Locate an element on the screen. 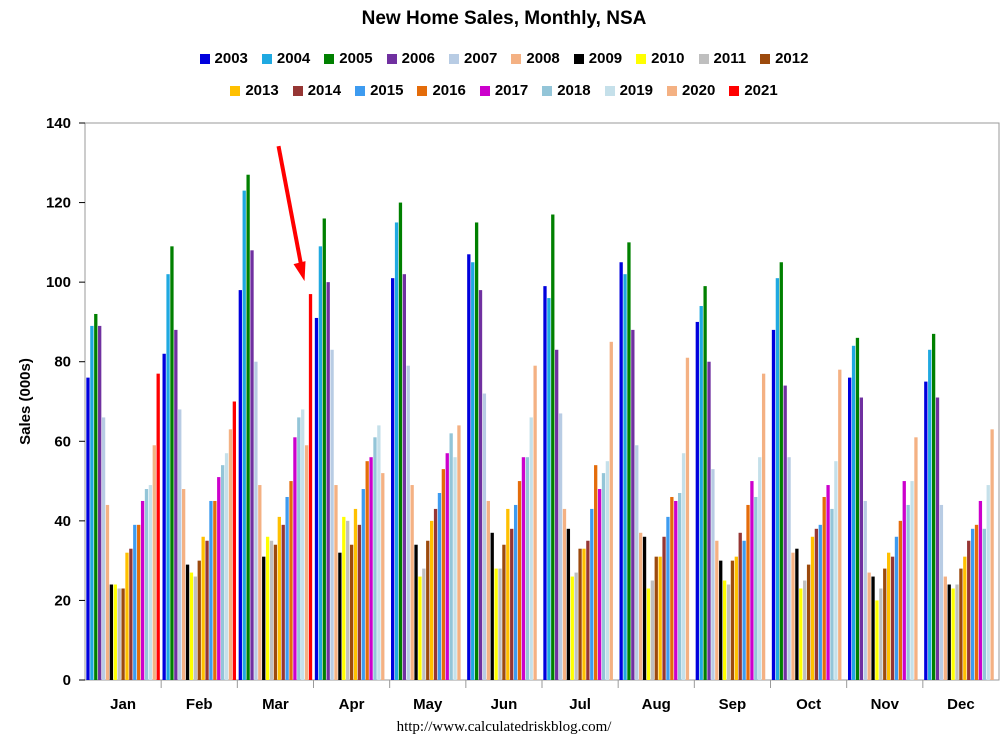 The height and width of the screenshot is (744, 1008). bar-Jun-2006 is located at coordinates (480, 485).